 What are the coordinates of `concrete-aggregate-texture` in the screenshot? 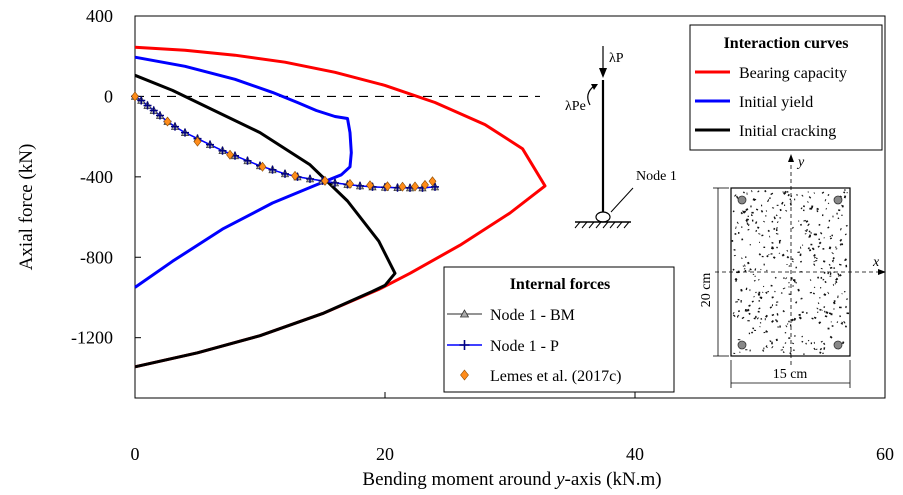 It's located at (790, 272).